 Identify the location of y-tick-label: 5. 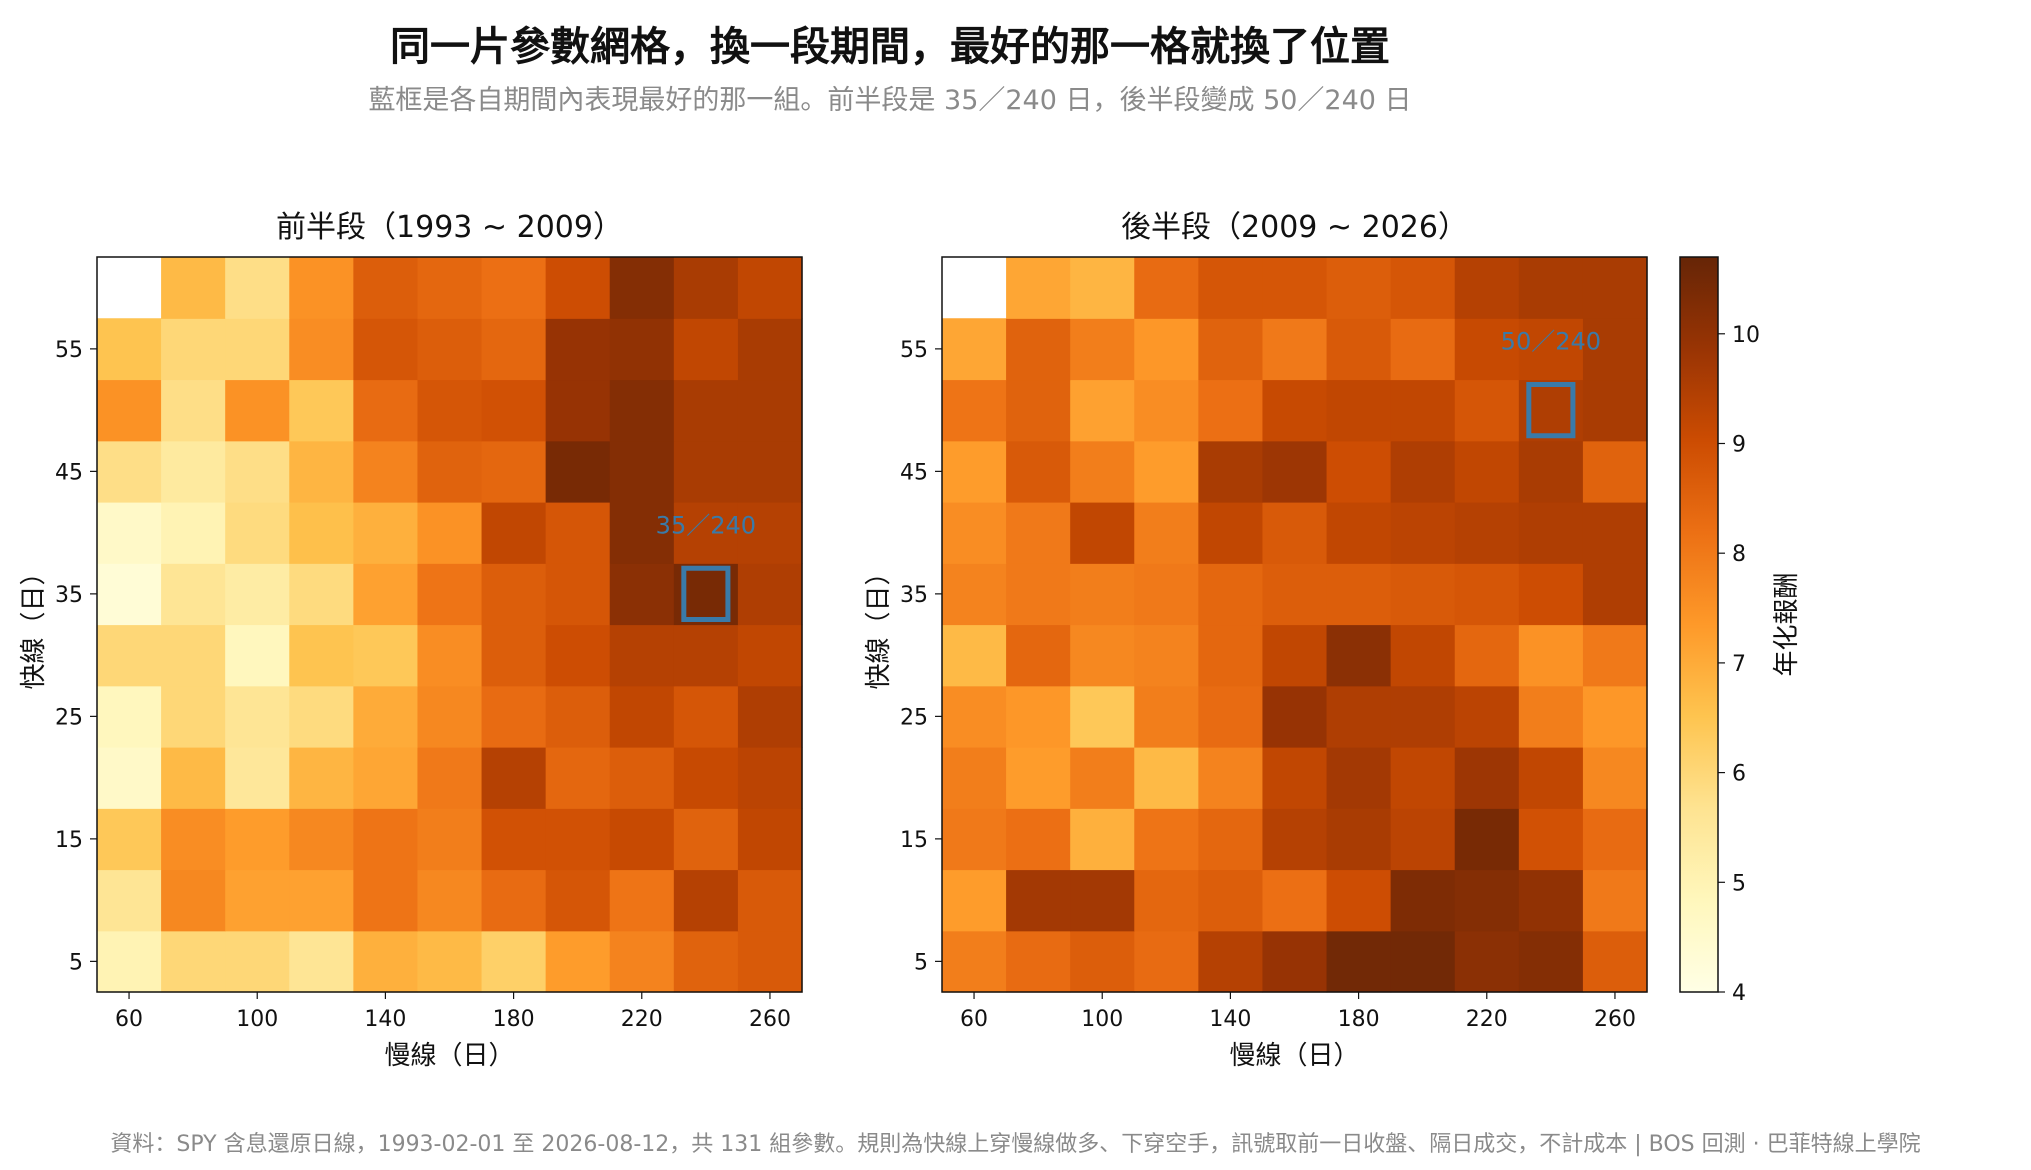
(76, 962).